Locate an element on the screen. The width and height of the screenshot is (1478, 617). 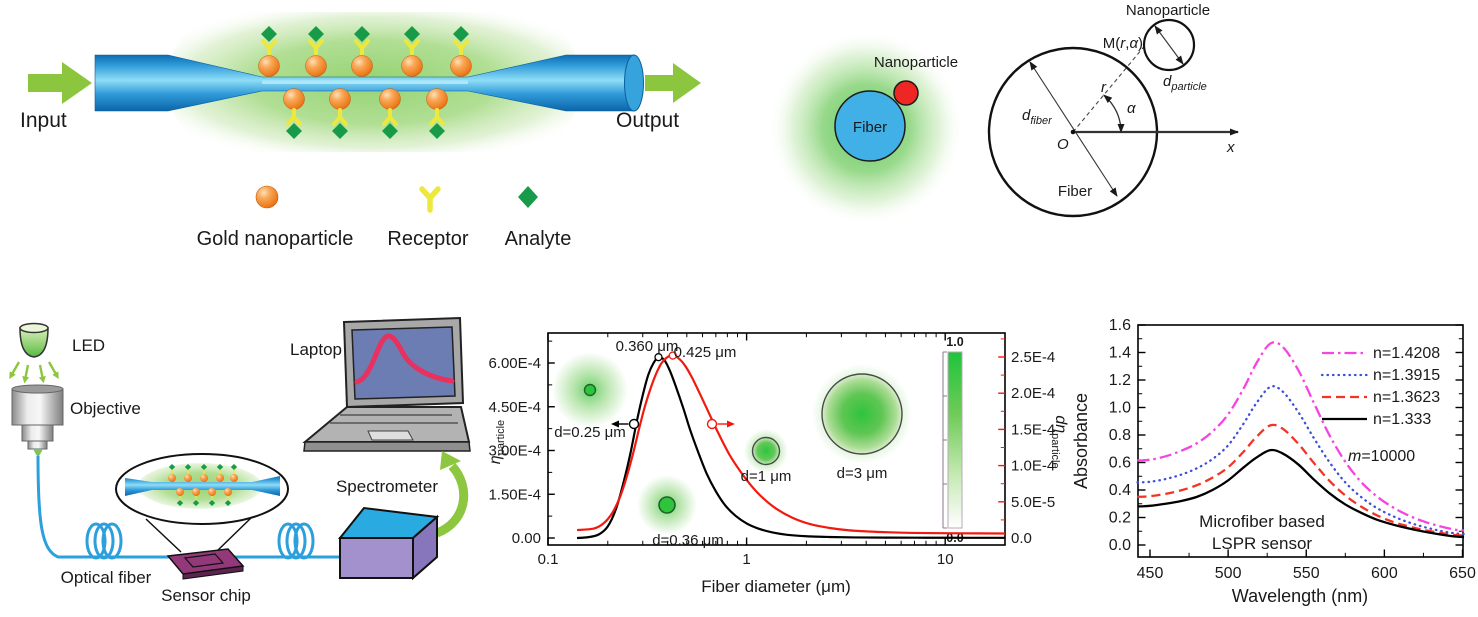
output-label: Output is located at coordinates (647, 120).